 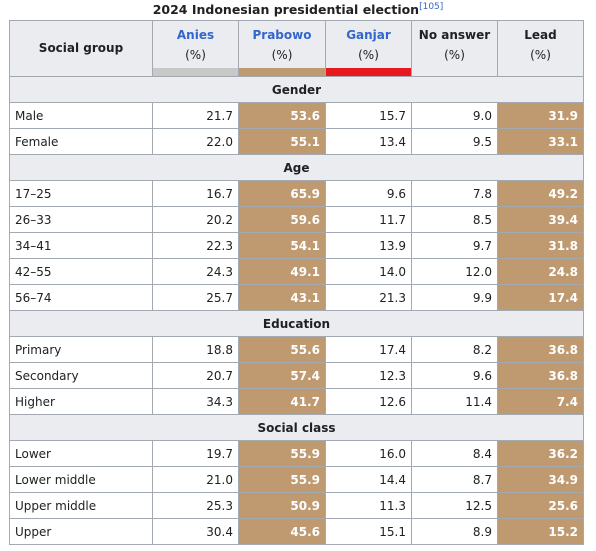 What do you see at coordinates (81, 219) in the screenshot?
I see `group-label: 26–33` at bounding box center [81, 219].